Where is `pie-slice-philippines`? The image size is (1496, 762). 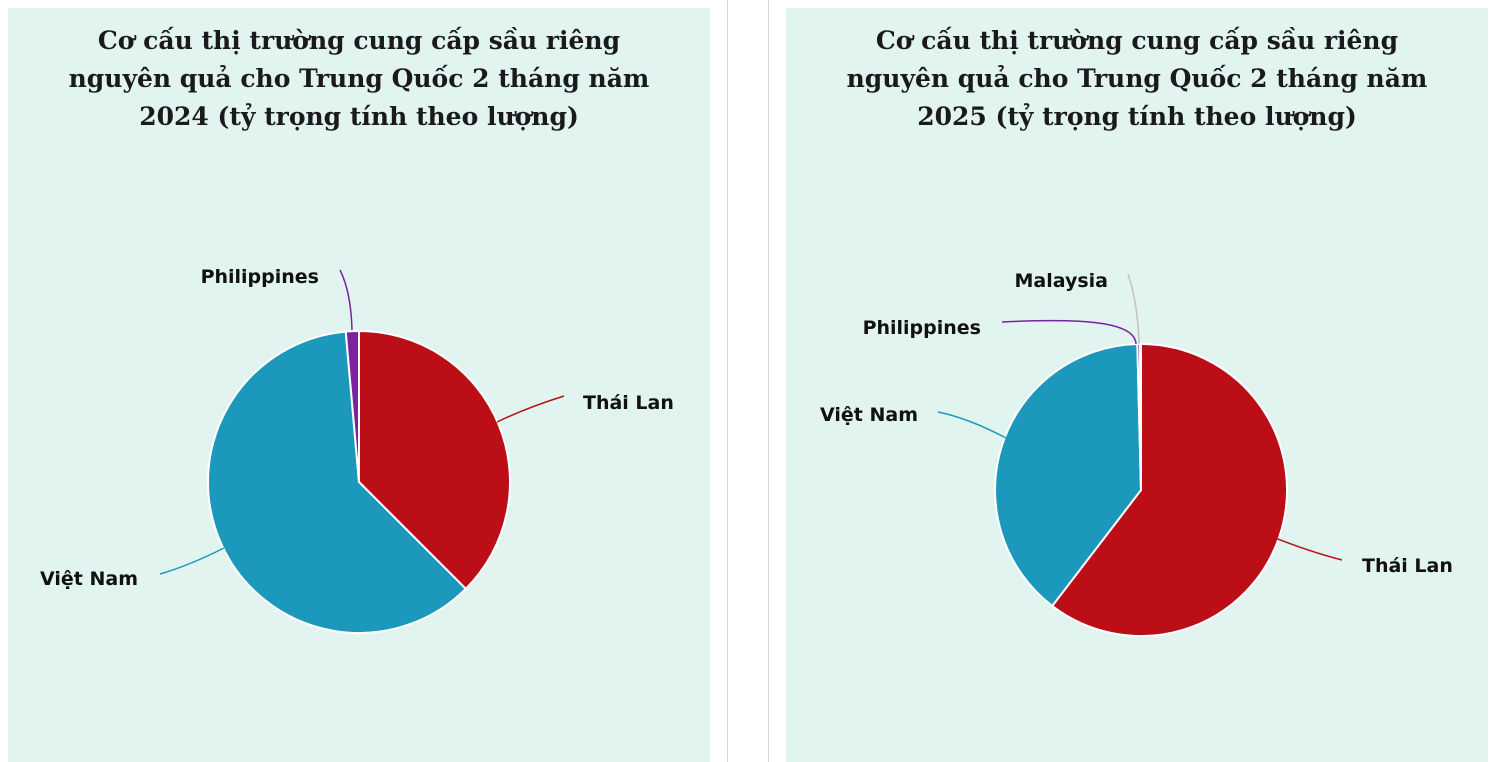 pie-slice-philippines is located at coordinates (352, 406).